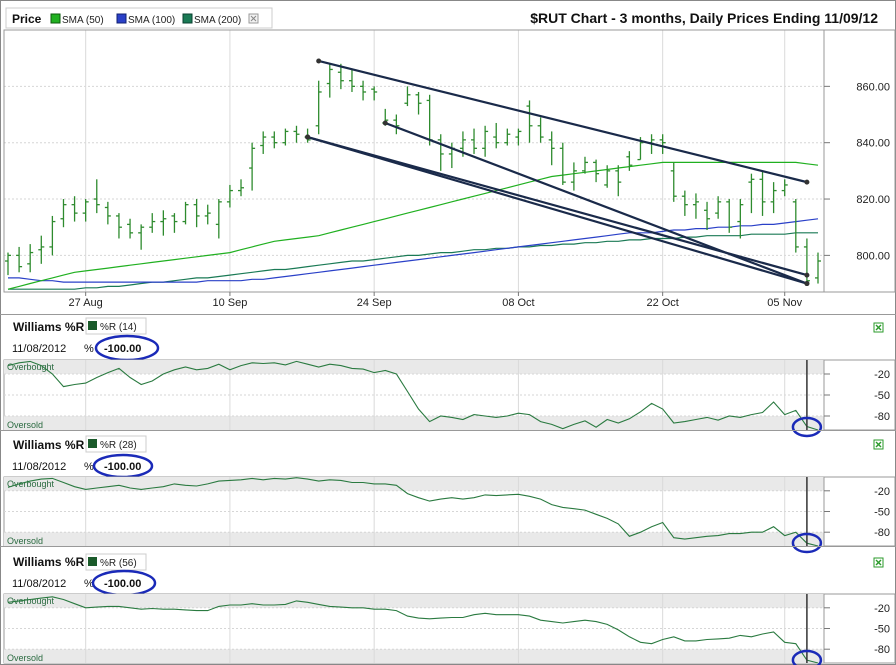  I want to click on legend-box, so click(139, 18).